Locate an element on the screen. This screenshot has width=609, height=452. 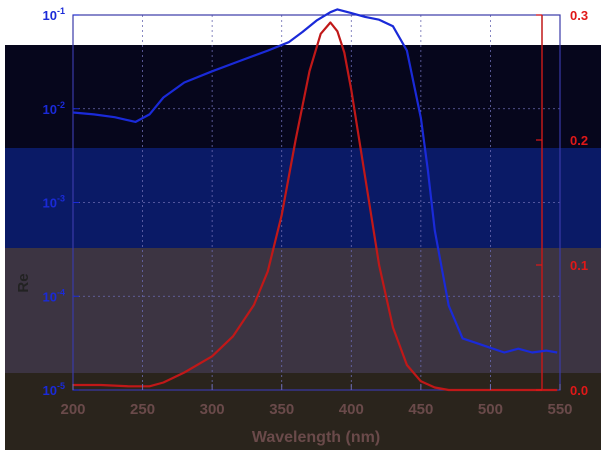
left-tick-label: 10⁻⁵ is located at coordinates (54, 389).